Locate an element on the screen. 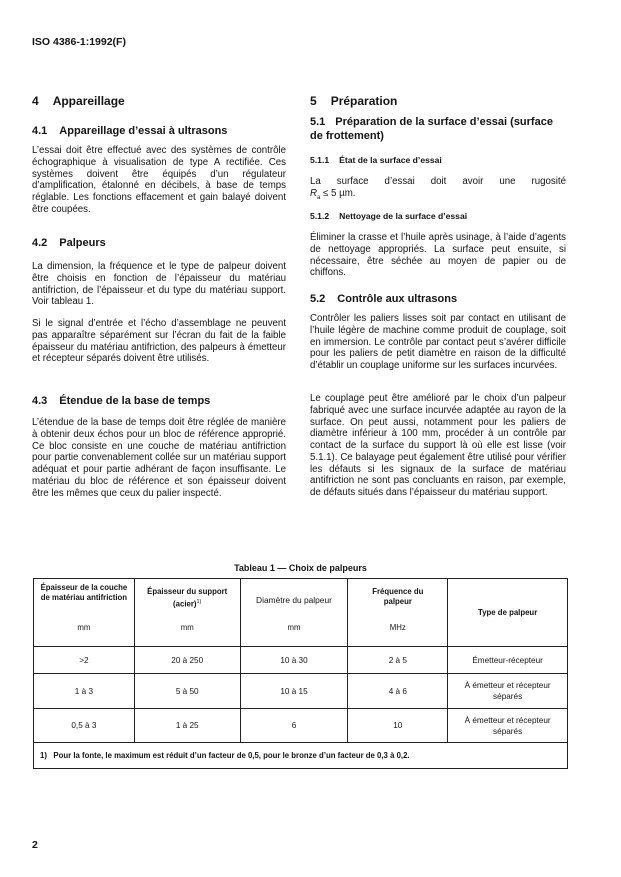 The width and height of the screenshot is (621, 877). section-number: 5 is located at coordinates (313, 101).